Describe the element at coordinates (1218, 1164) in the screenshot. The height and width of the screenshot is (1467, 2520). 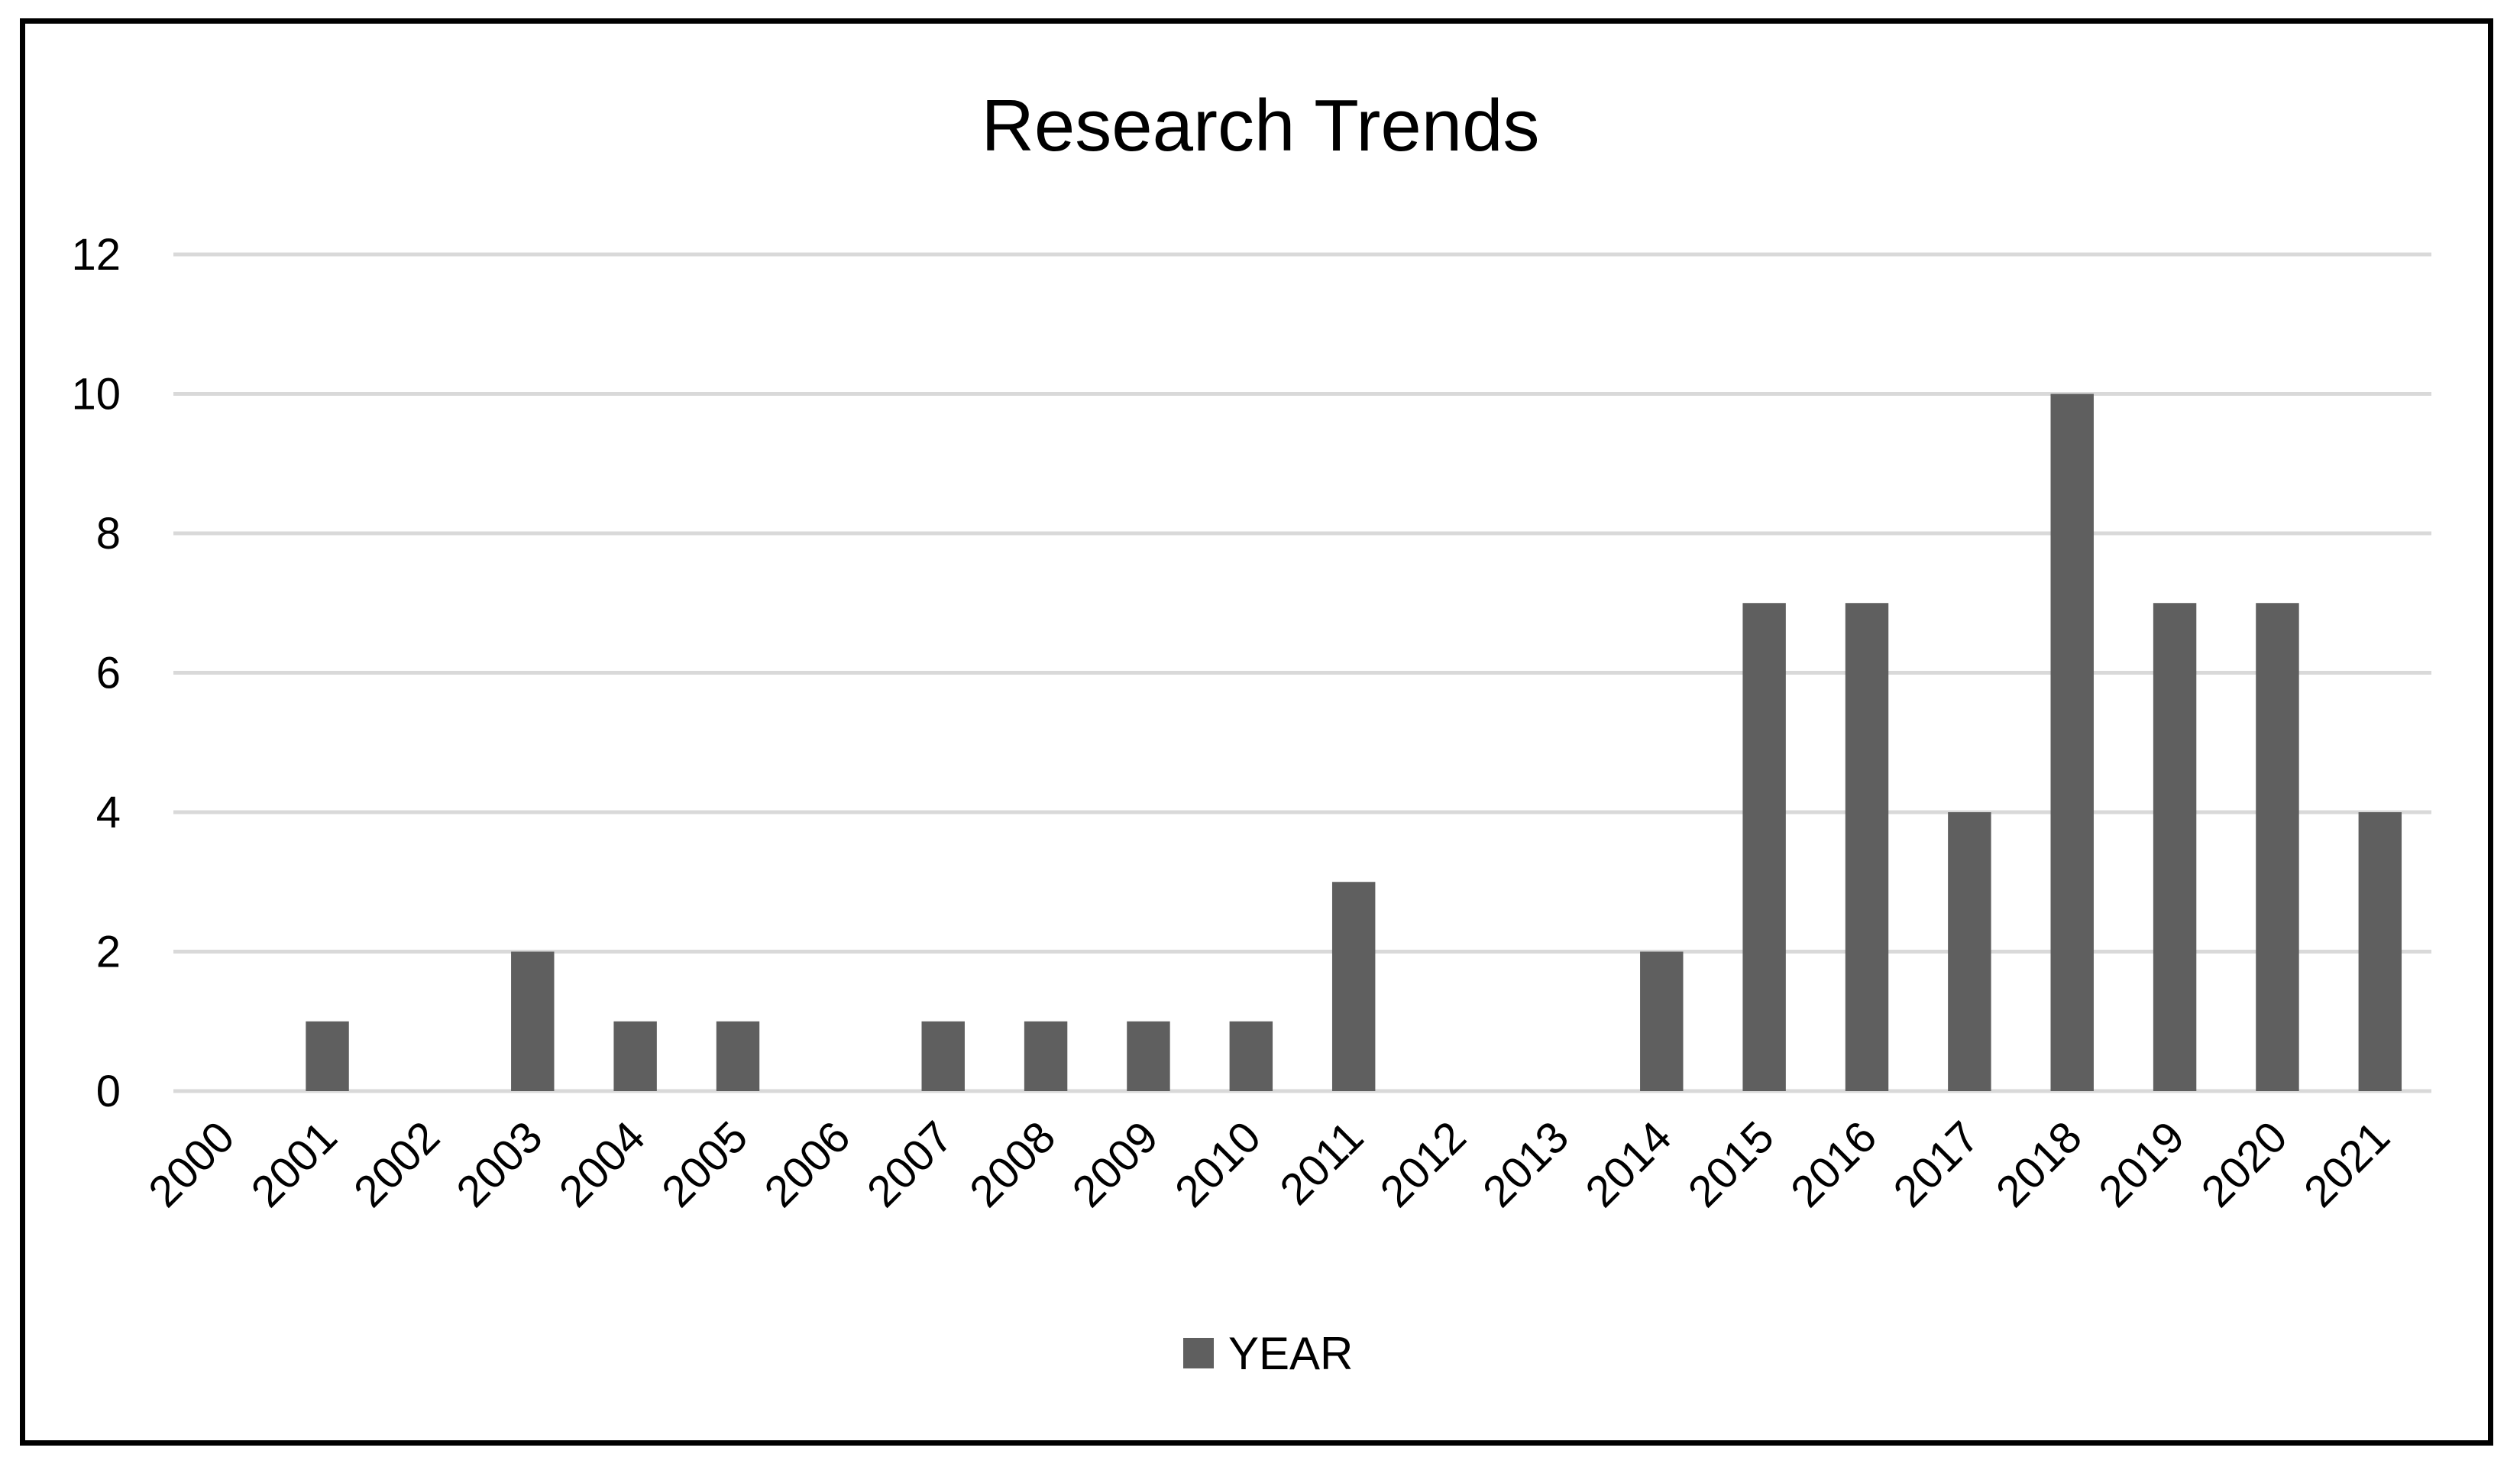
I see `x-tick-label: 2010` at that location.